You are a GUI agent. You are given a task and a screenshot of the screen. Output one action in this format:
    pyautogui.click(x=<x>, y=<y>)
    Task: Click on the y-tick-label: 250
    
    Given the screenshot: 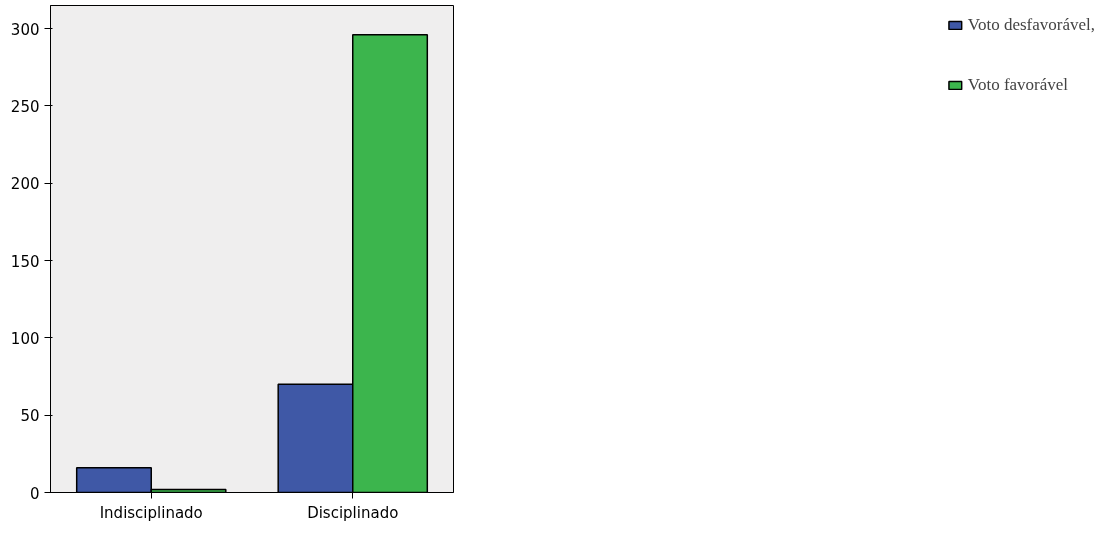 What is the action you would take?
    pyautogui.click(x=25, y=106)
    